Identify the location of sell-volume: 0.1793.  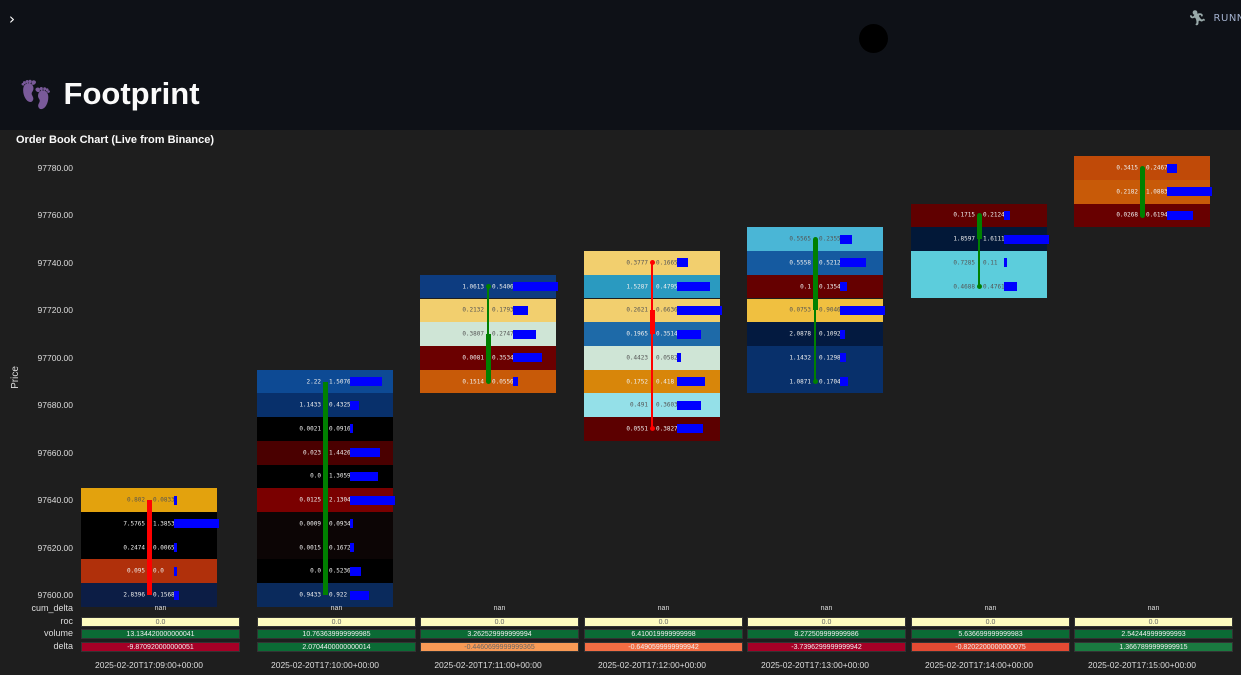
(503, 310).